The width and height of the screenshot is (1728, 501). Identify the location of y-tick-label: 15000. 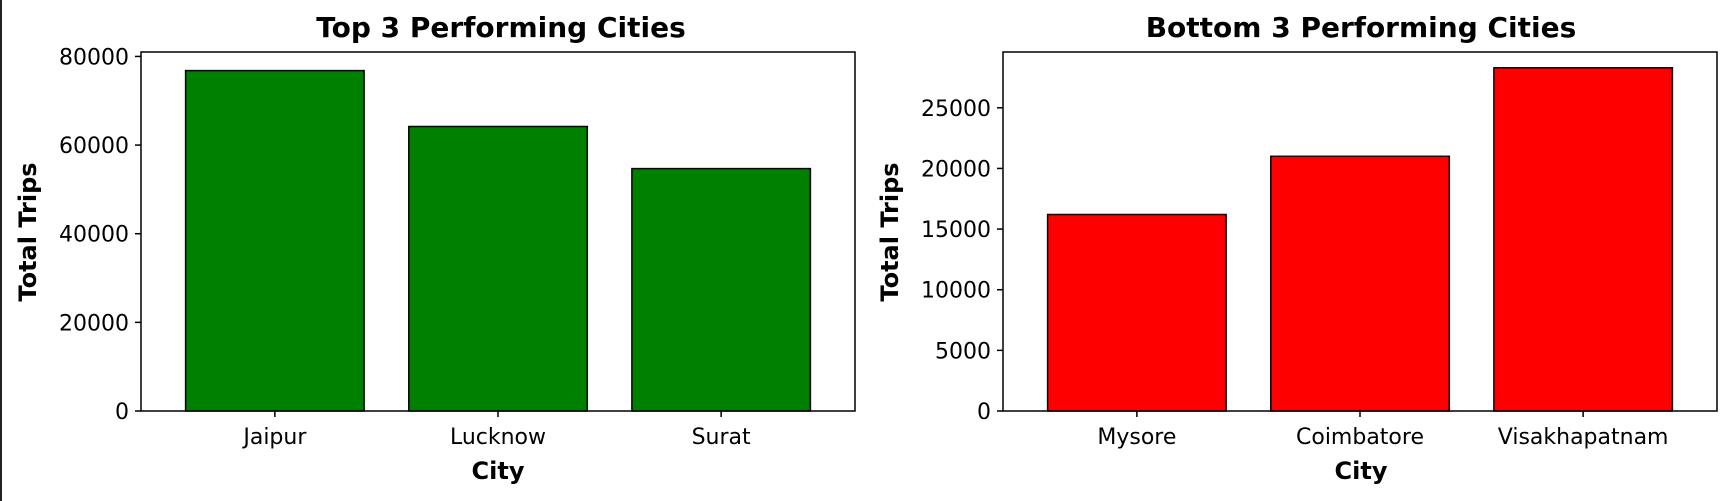
(956, 230).